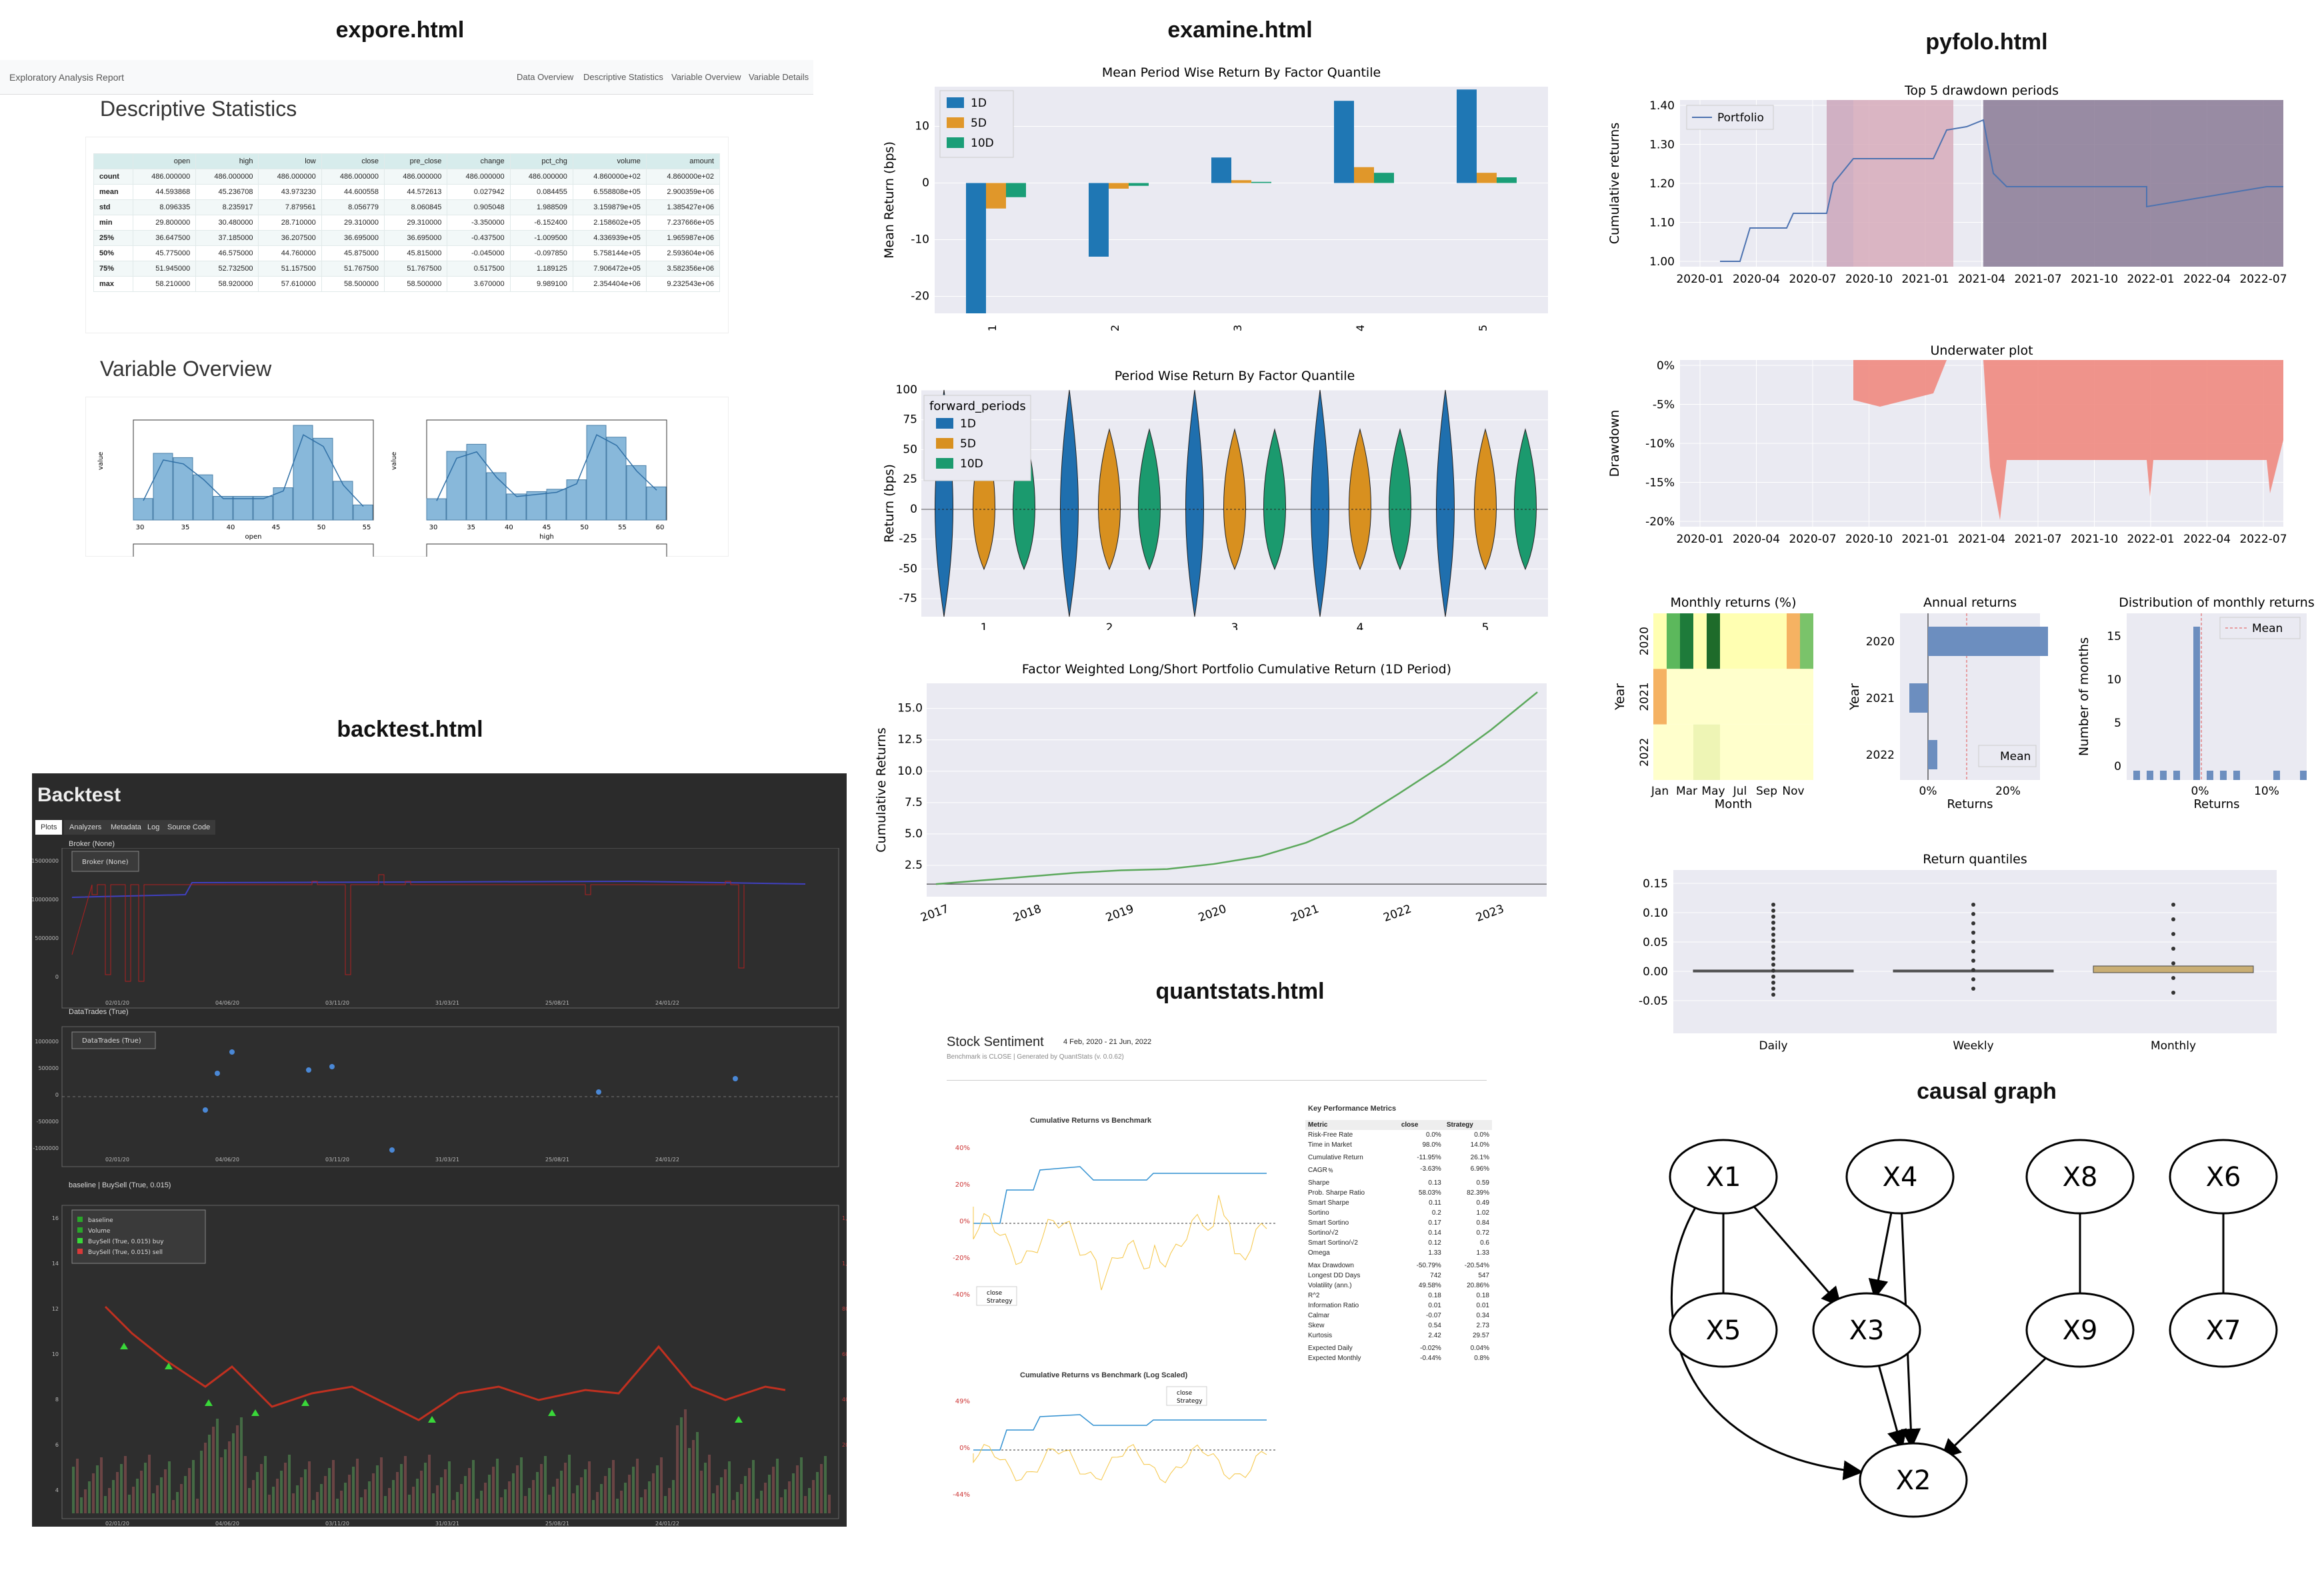 The height and width of the screenshot is (1570, 2324). What do you see at coordinates (1334, 1275) in the screenshot?
I see `kpi-cell: Longest DD Days` at bounding box center [1334, 1275].